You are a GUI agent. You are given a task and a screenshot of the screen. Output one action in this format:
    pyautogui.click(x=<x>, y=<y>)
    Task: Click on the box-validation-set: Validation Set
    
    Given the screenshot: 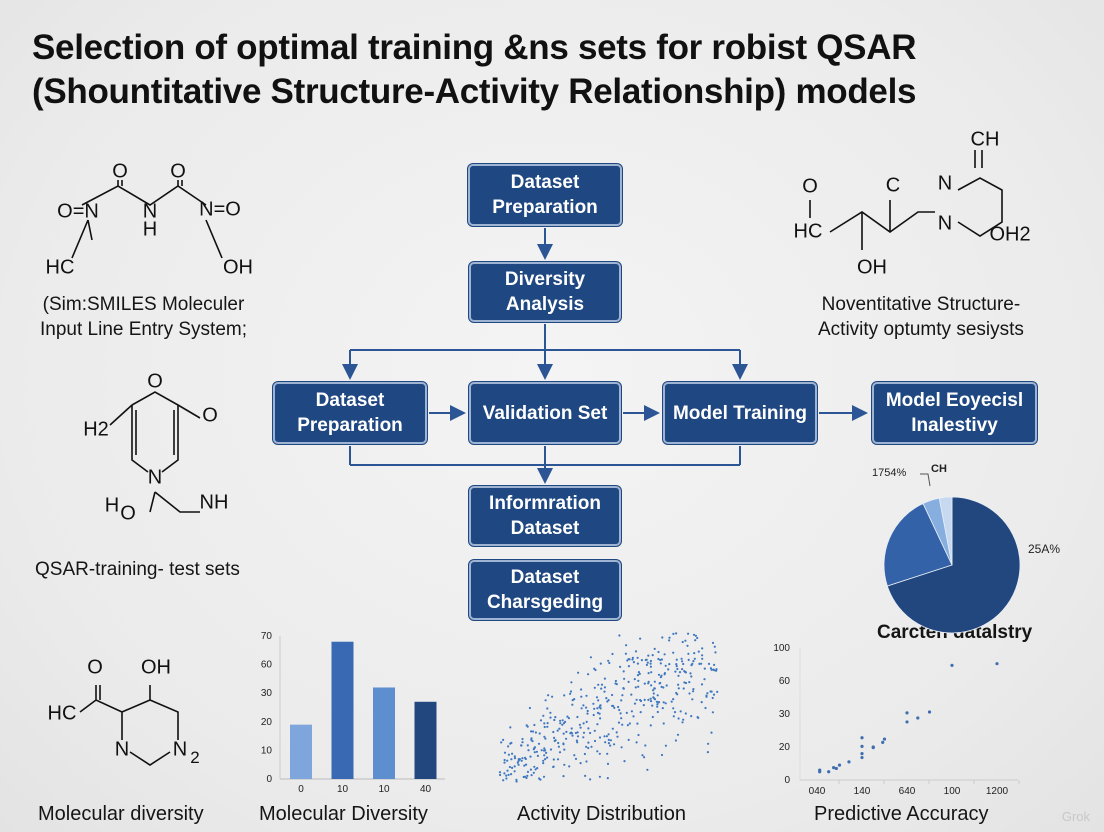 What is the action you would take?
    pyautogui.click(x=545, y=413)
    